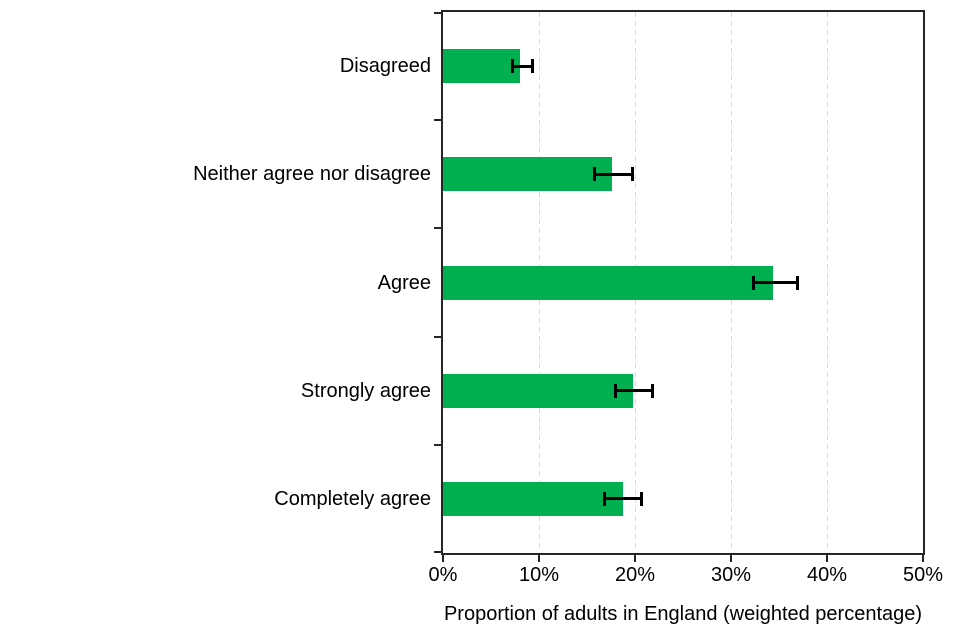 The height and width of the screenshot is (640, 960). What do you see at coordinates (538, 390) in the screenshot?
I see `bar-strongly-agree` at bounding box center [538, 390].